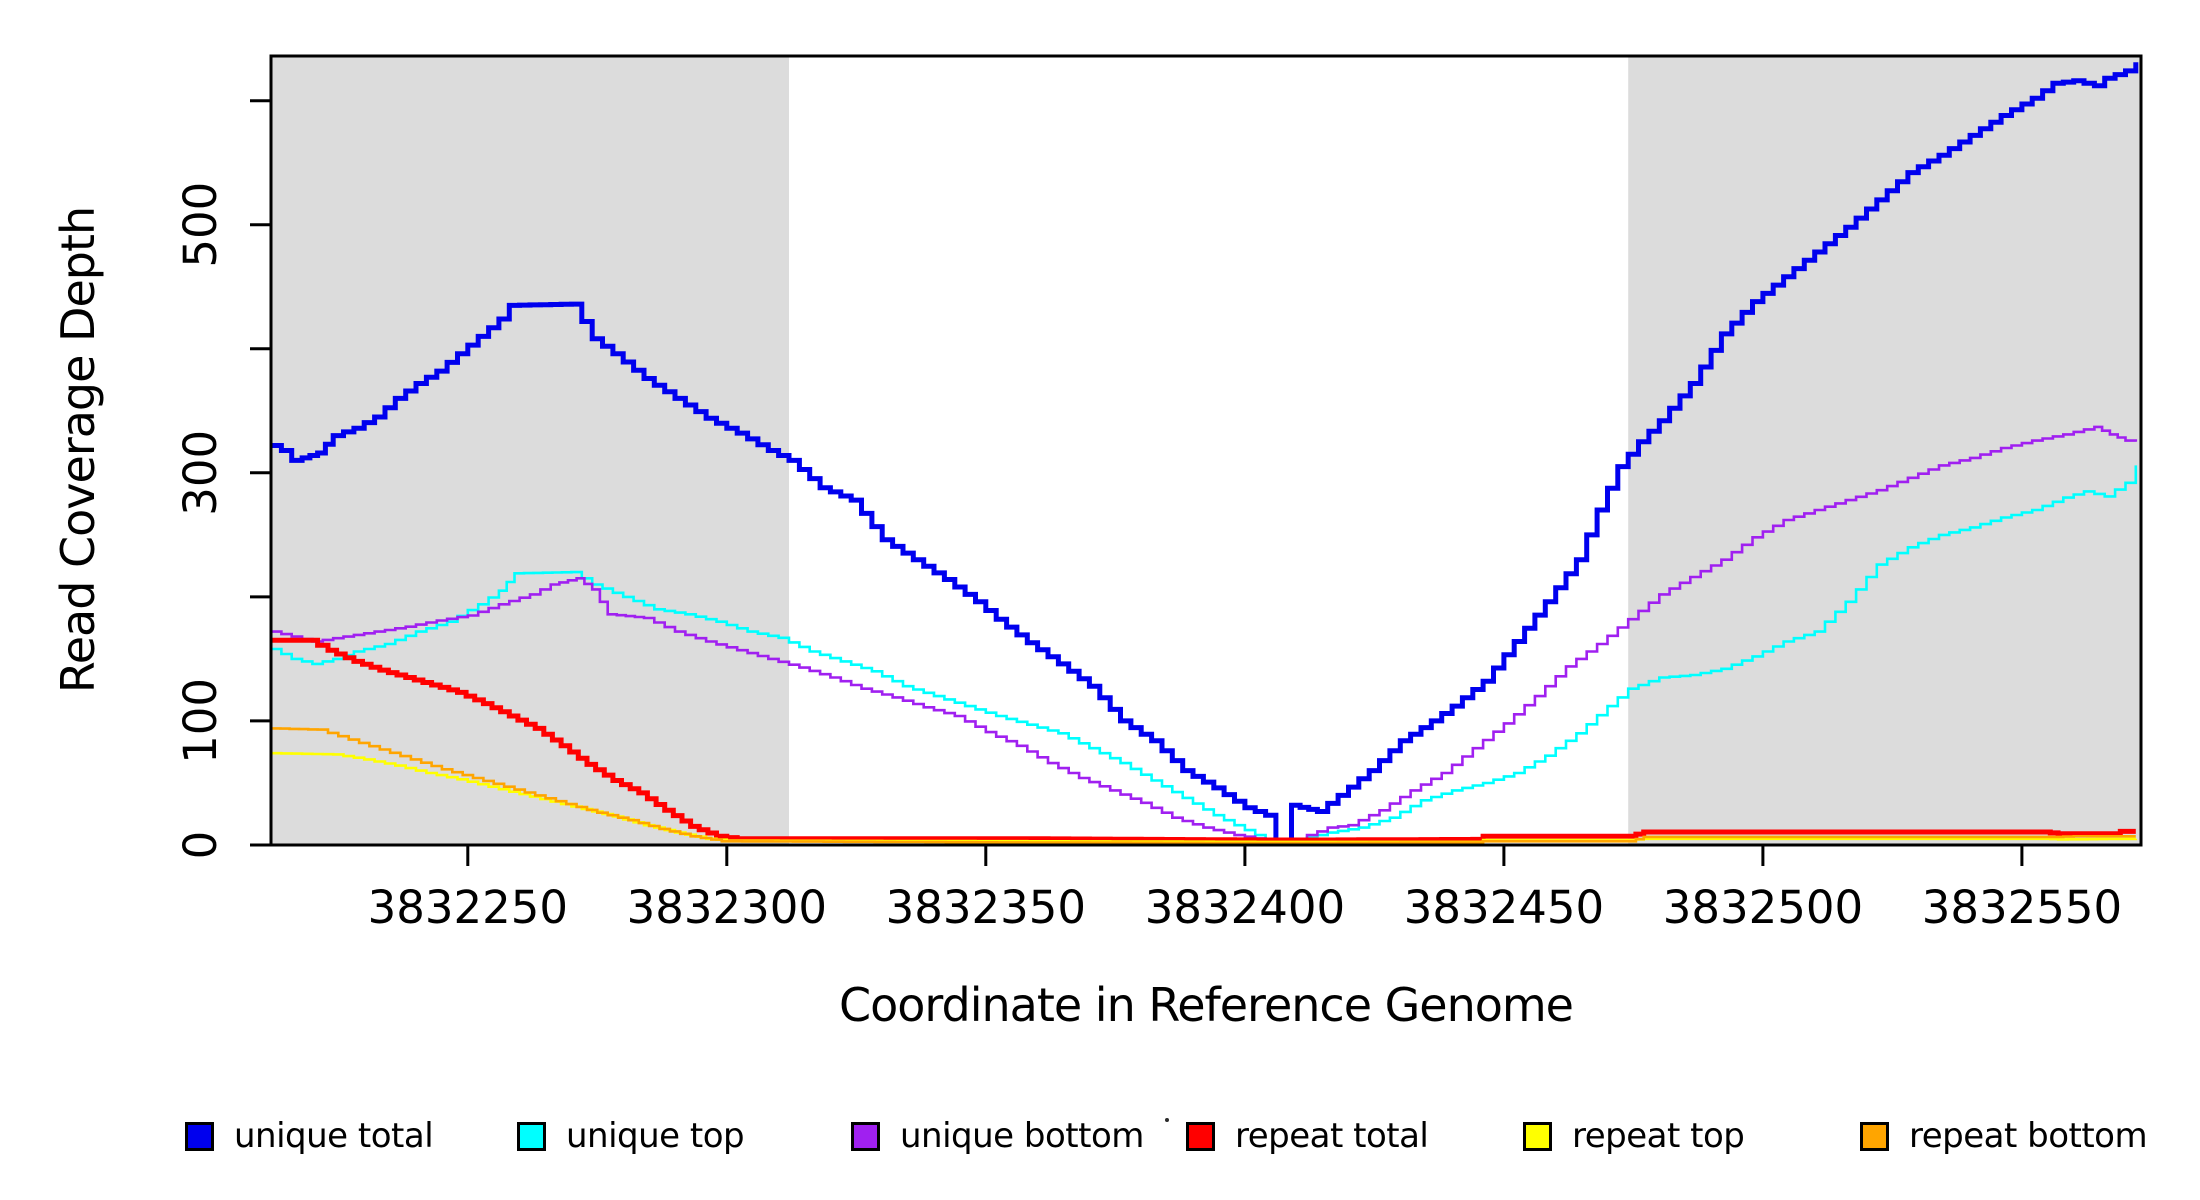 The height and width of the screenshot is (1200, 2200). Describe the element at coordinates (78, 450) in the screenshot. I see `y-axis-title: Read Coverage Depth` at that location.